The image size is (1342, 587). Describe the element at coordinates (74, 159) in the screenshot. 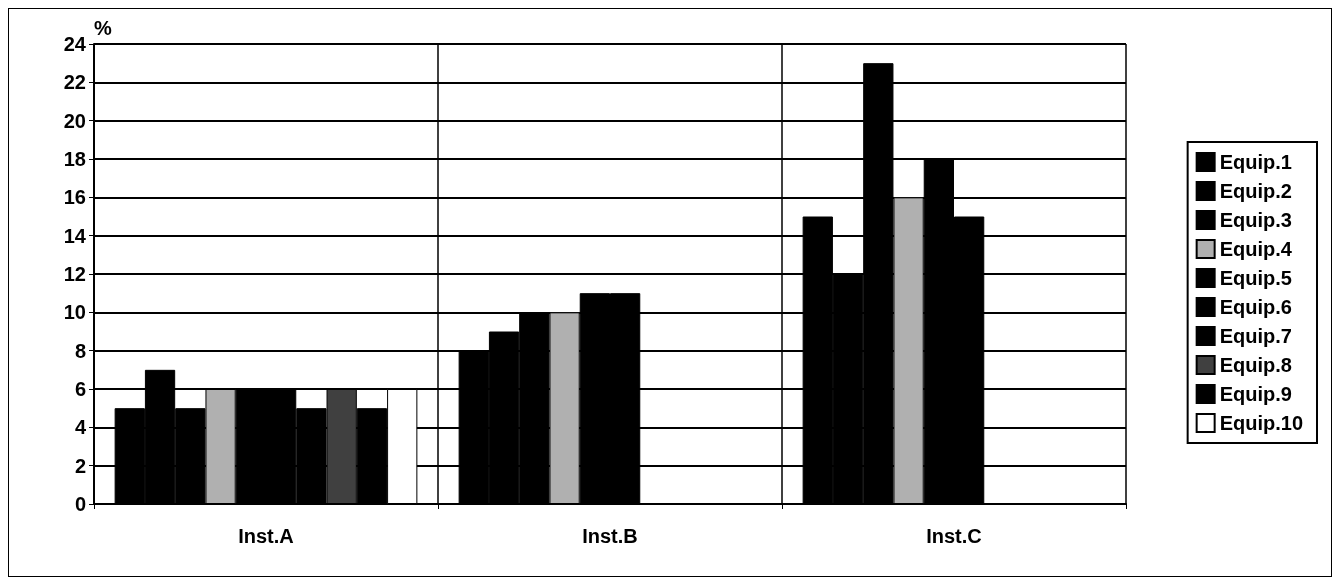

I see `y-tick-label: 18` at that location.